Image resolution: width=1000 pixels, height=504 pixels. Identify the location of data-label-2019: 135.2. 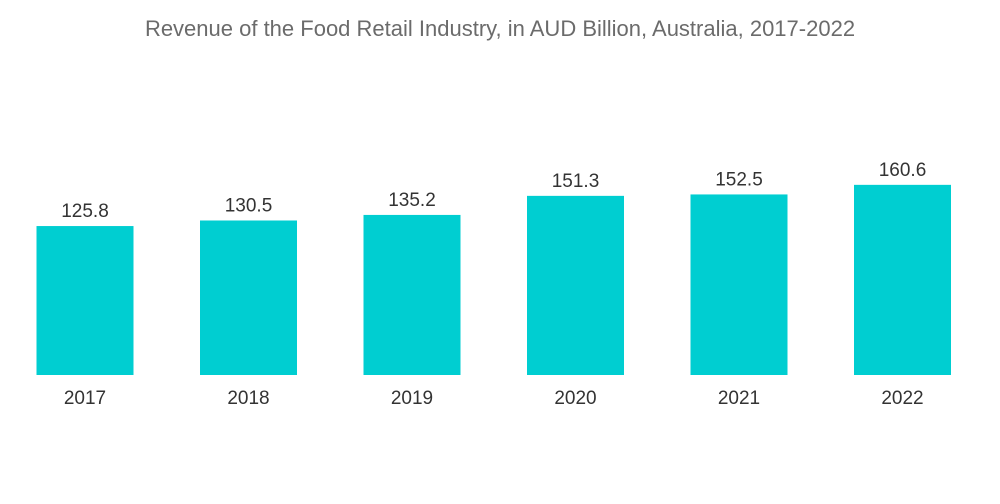
(412, 200).